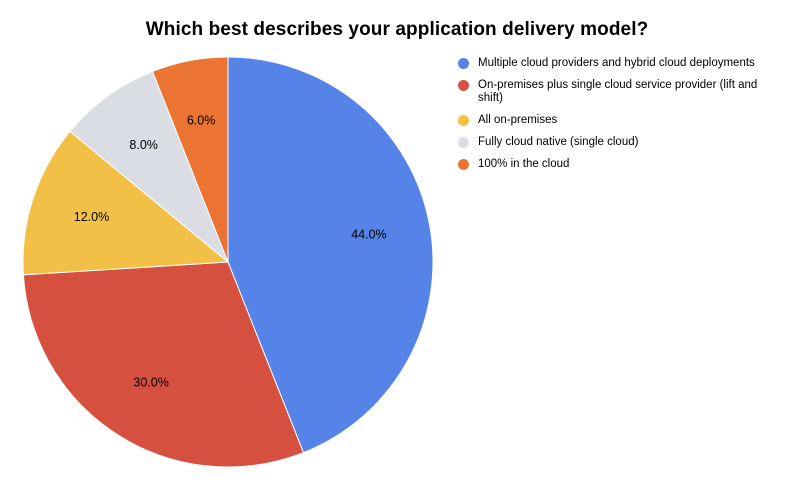 The image size is (794, 483). What do you see at coordinates (524, 164) in the screenshot?
I see `legend-label: 100% in the cloud` at bounding box center [524, 164].